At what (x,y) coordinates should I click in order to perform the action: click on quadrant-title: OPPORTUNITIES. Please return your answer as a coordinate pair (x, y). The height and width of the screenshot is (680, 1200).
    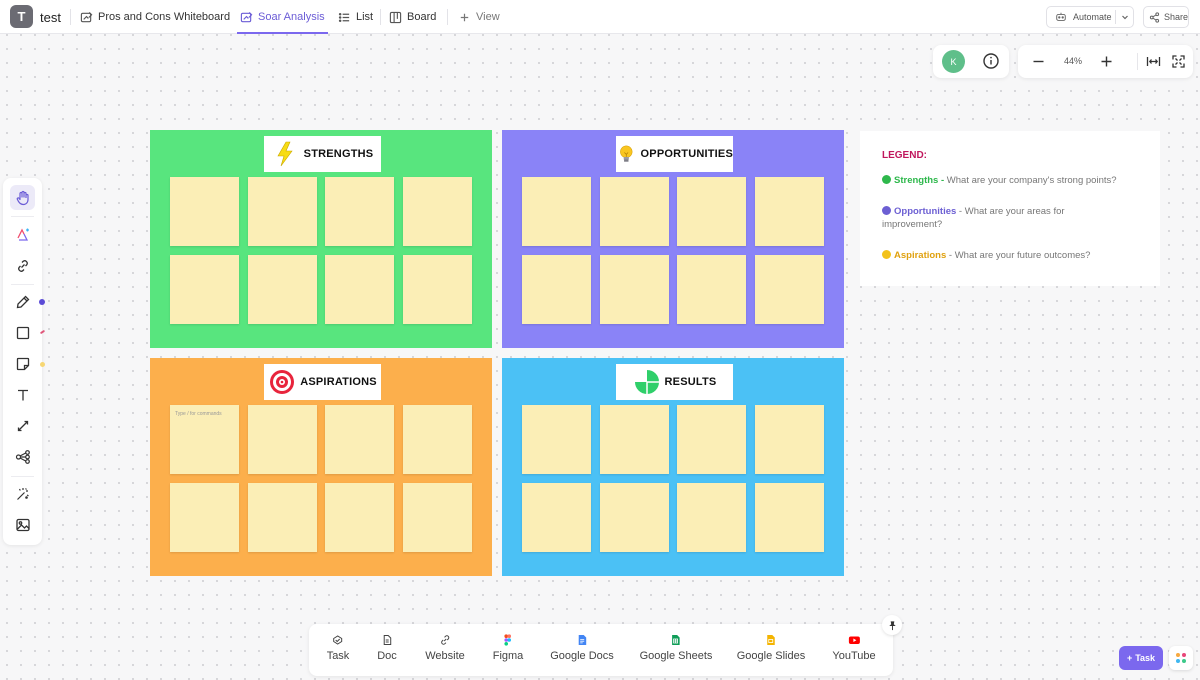
    Looking at the image, I should click on (674, 154).